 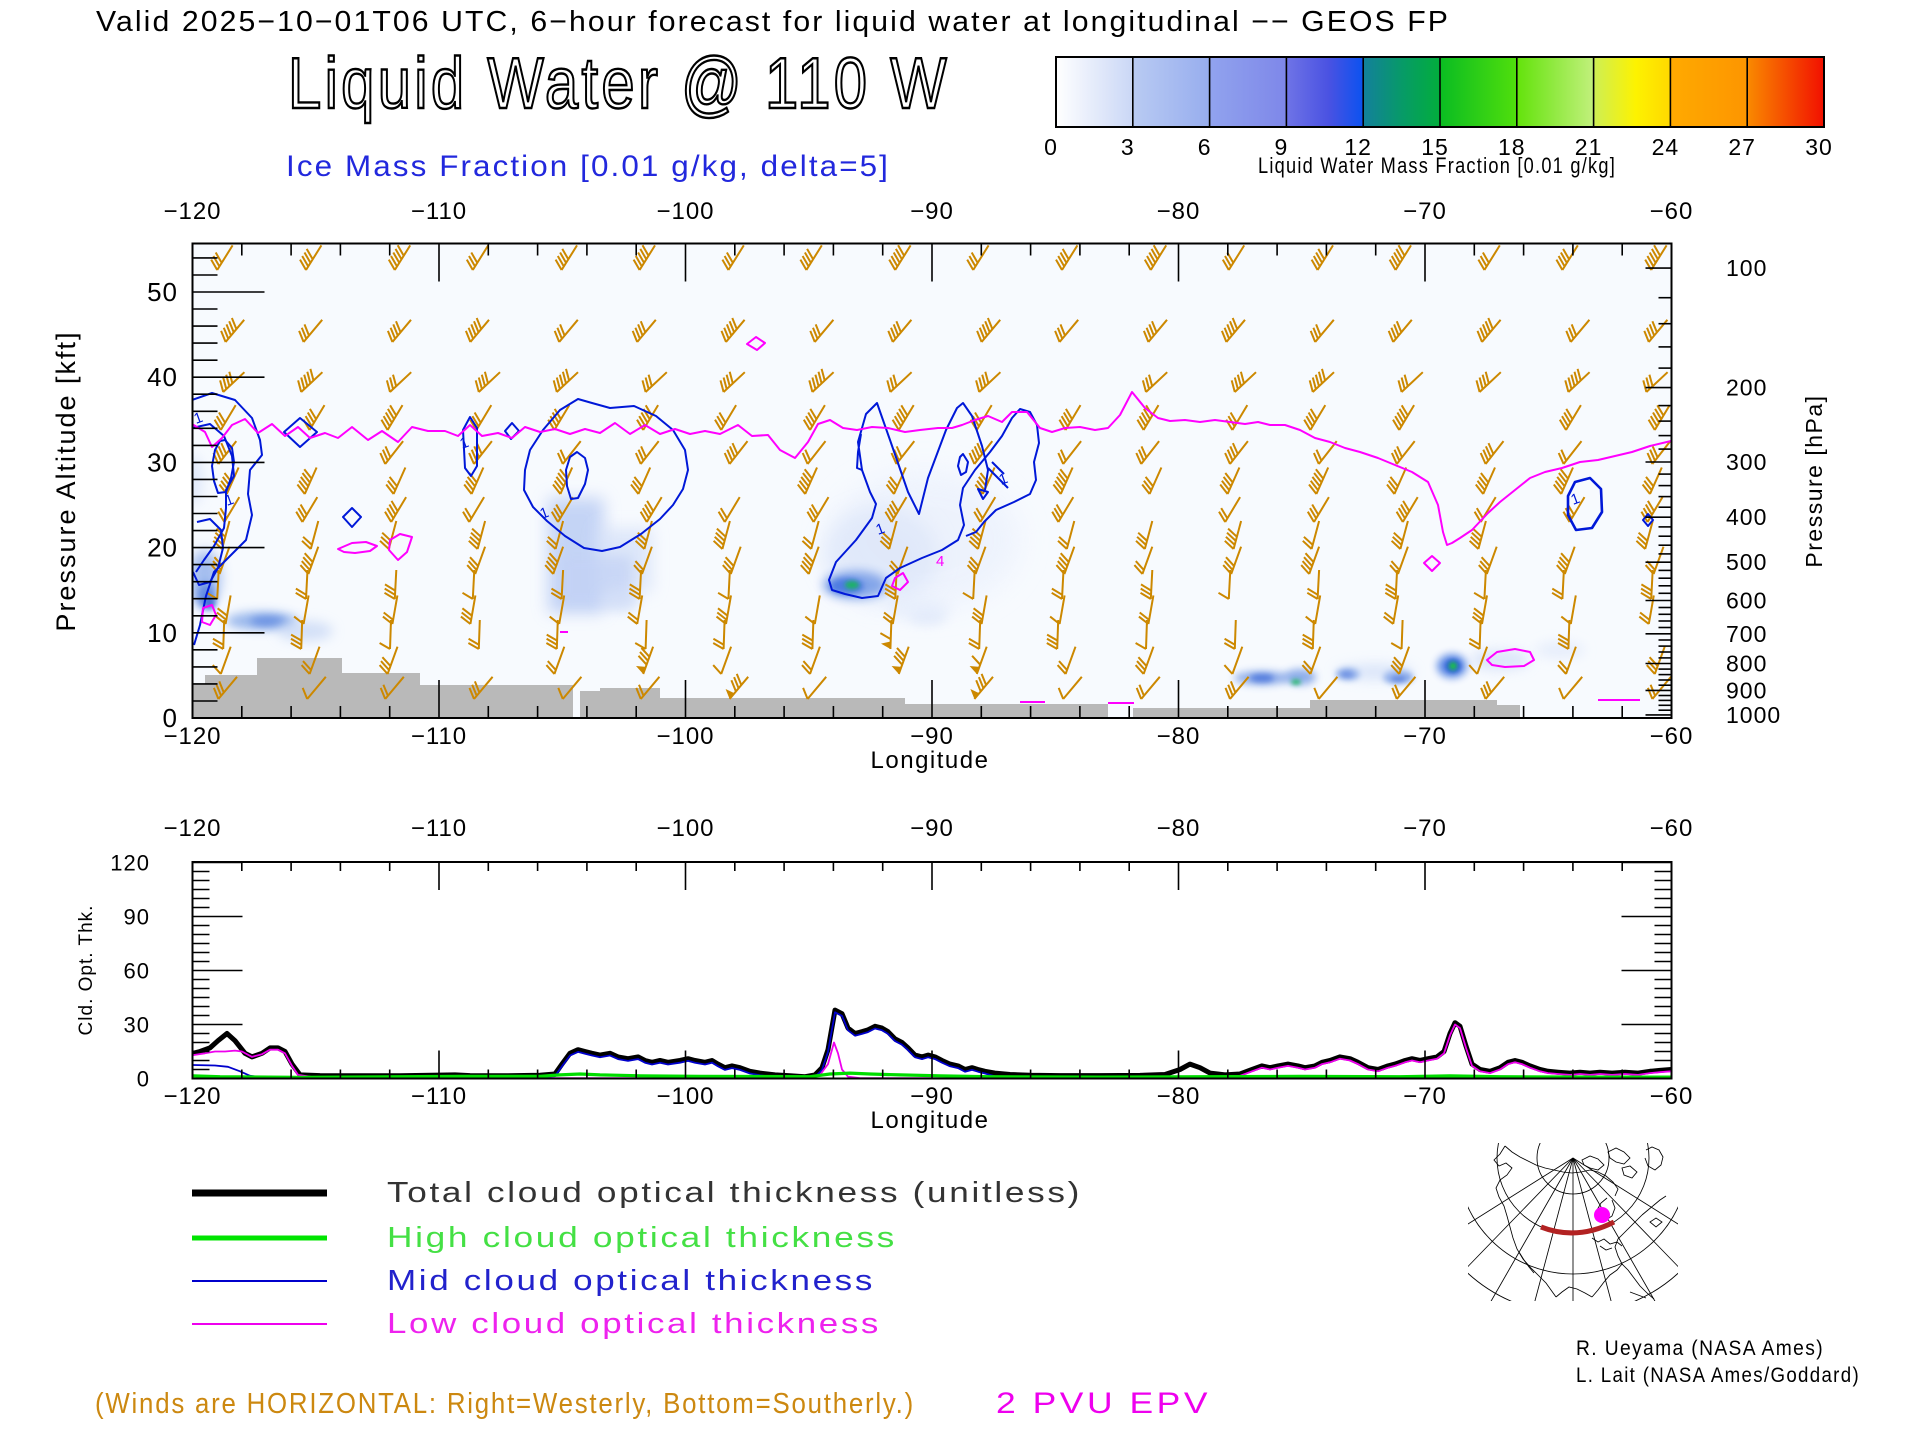 I want to click on svg-text: 6, so click(x=1205, y=147).